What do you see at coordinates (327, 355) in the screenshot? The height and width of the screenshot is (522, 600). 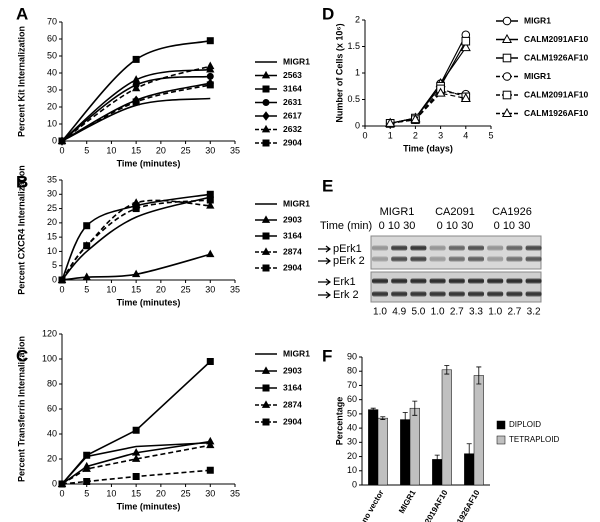 I see `panel-label: F` at bounding box center [327, 355].